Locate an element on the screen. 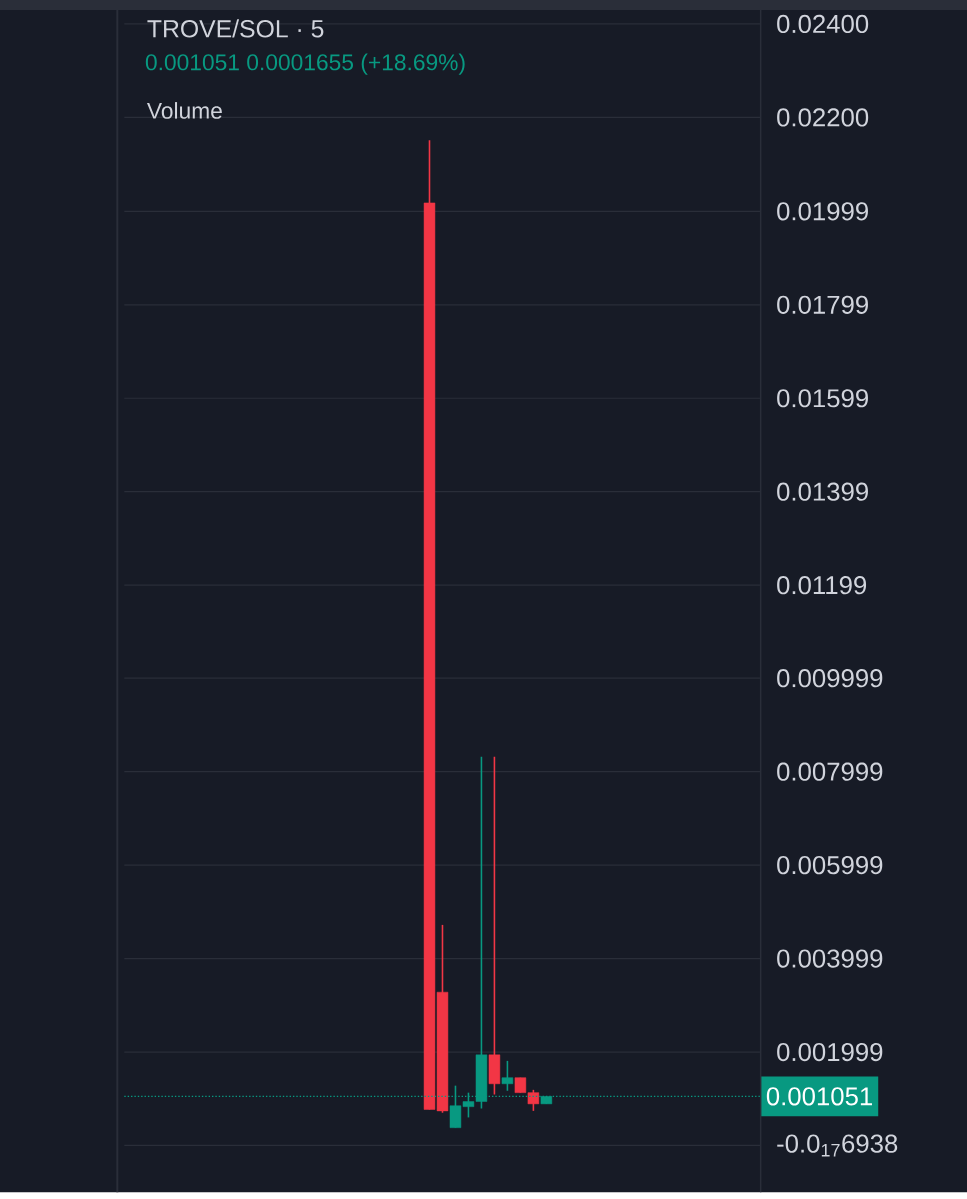 Image resolution: width=967 pixels, height=1199 pixels. y-tick-label: 0.01399 is located at coordinates (822, 491).